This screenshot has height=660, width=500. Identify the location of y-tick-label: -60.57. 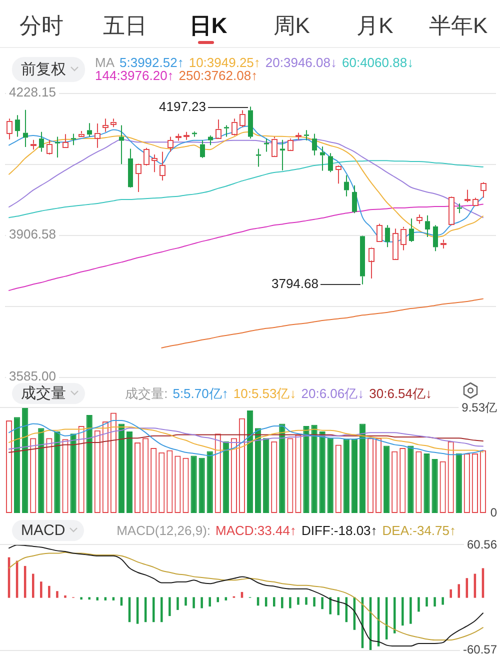
(480, 649).